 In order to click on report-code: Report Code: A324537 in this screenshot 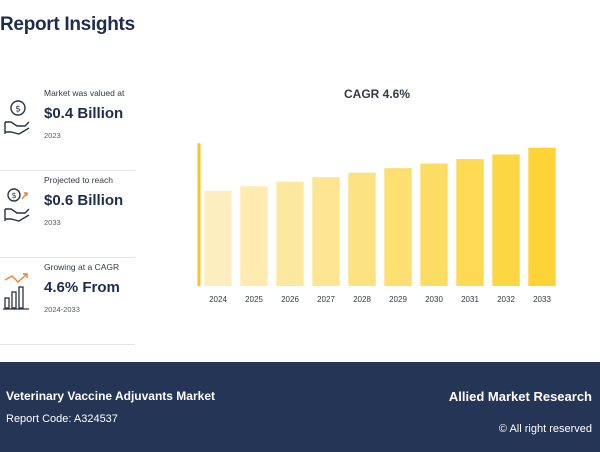, I will do `click(62, 419)`.